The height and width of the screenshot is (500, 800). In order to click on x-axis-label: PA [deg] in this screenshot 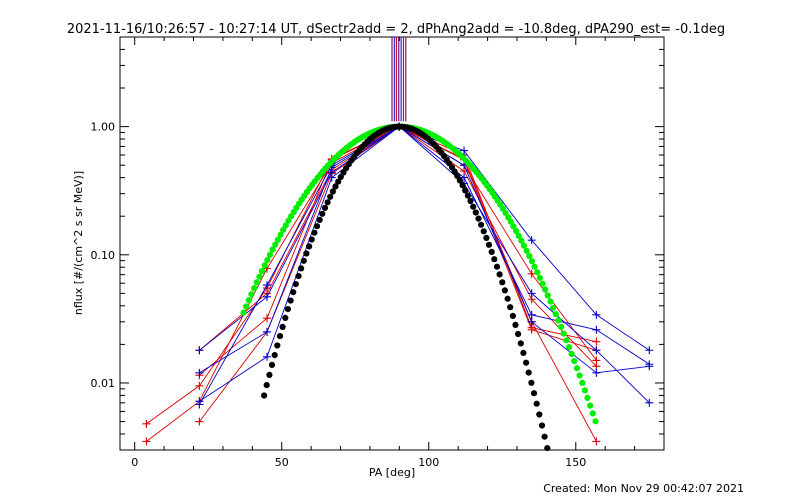, I will do `click(392, 472)`.